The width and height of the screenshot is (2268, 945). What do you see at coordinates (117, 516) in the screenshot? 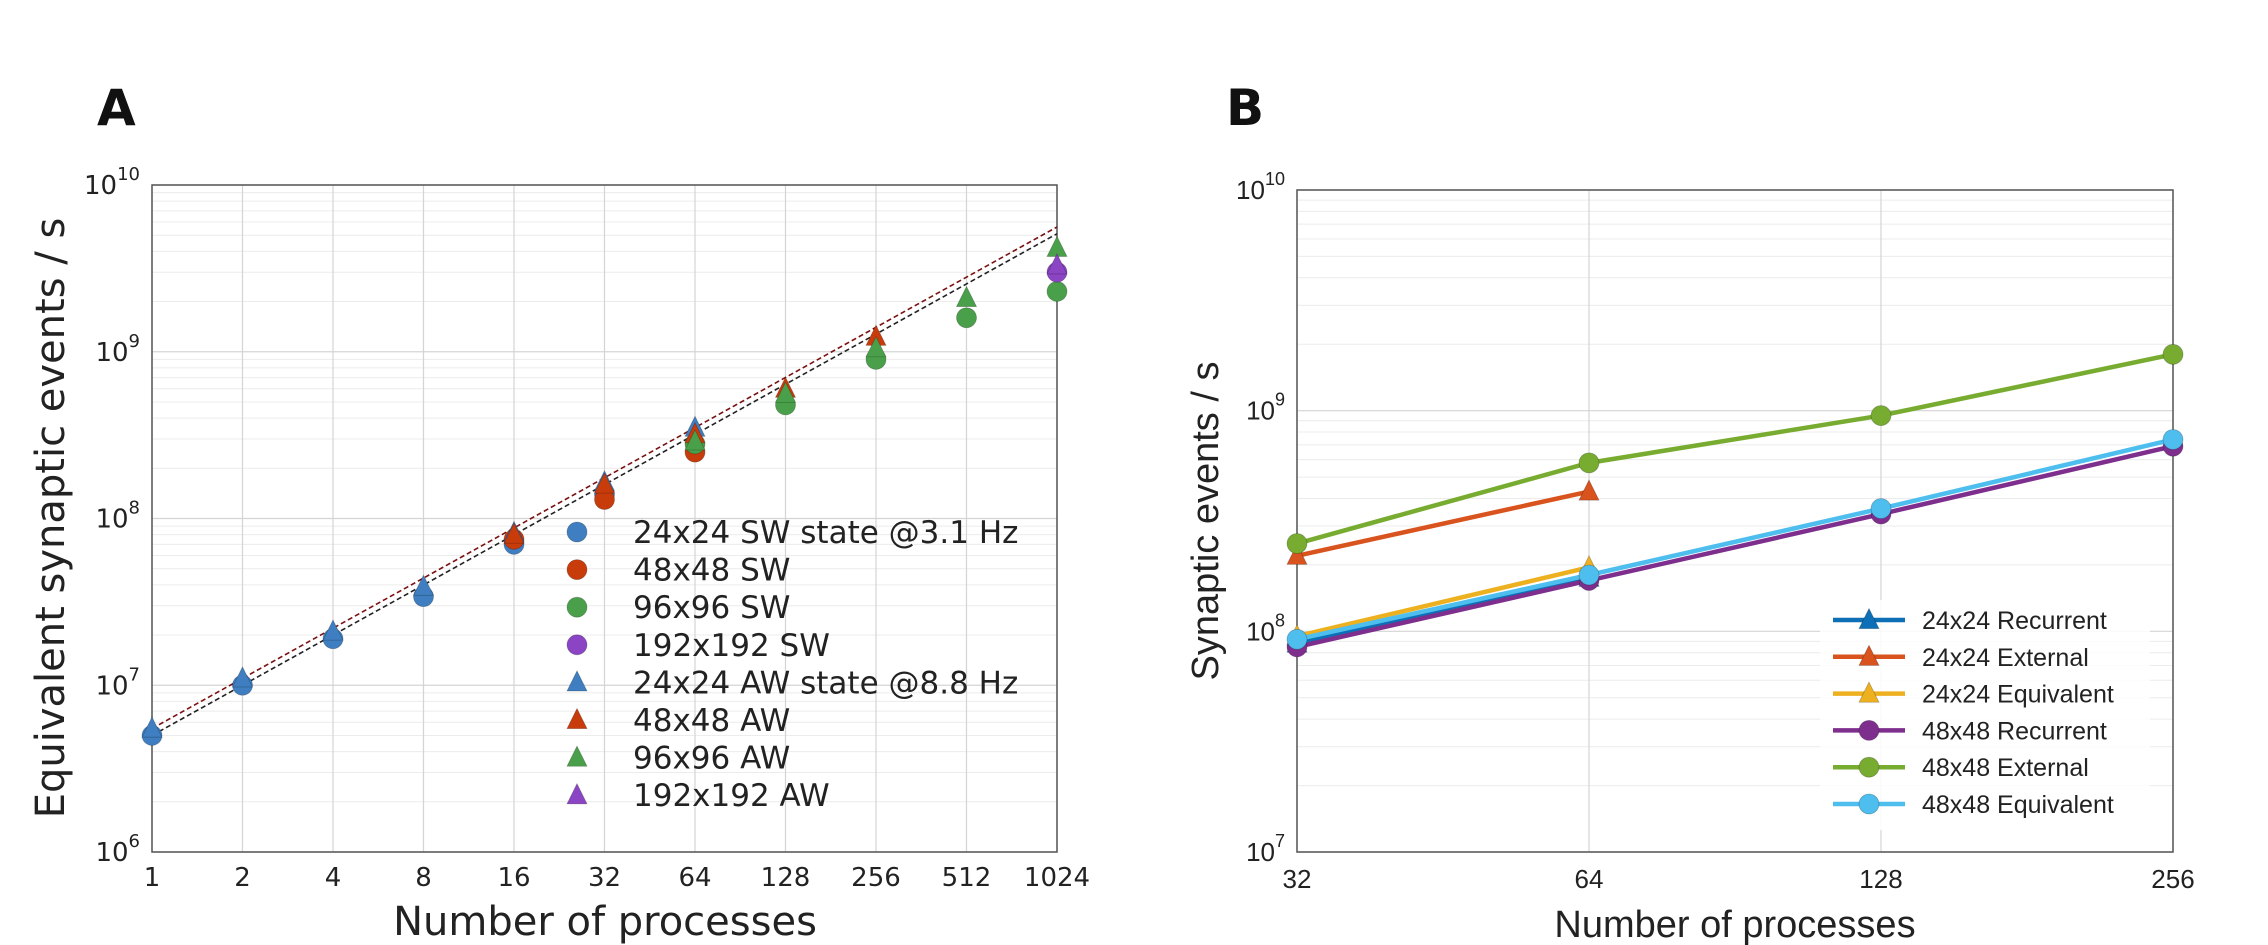
I see `y-tick-label: 10⁸` at bounding box center [117, 516].